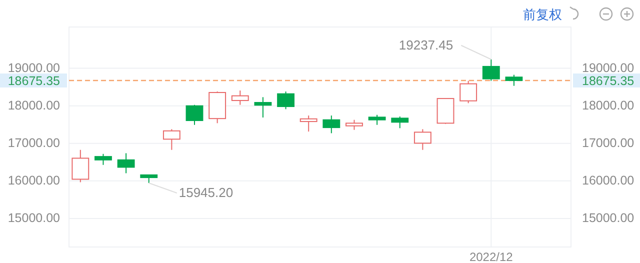 The height and width of the screenshot is (263, 640). I want to click on y-tick-label: 19000.00, so click(34, 67).